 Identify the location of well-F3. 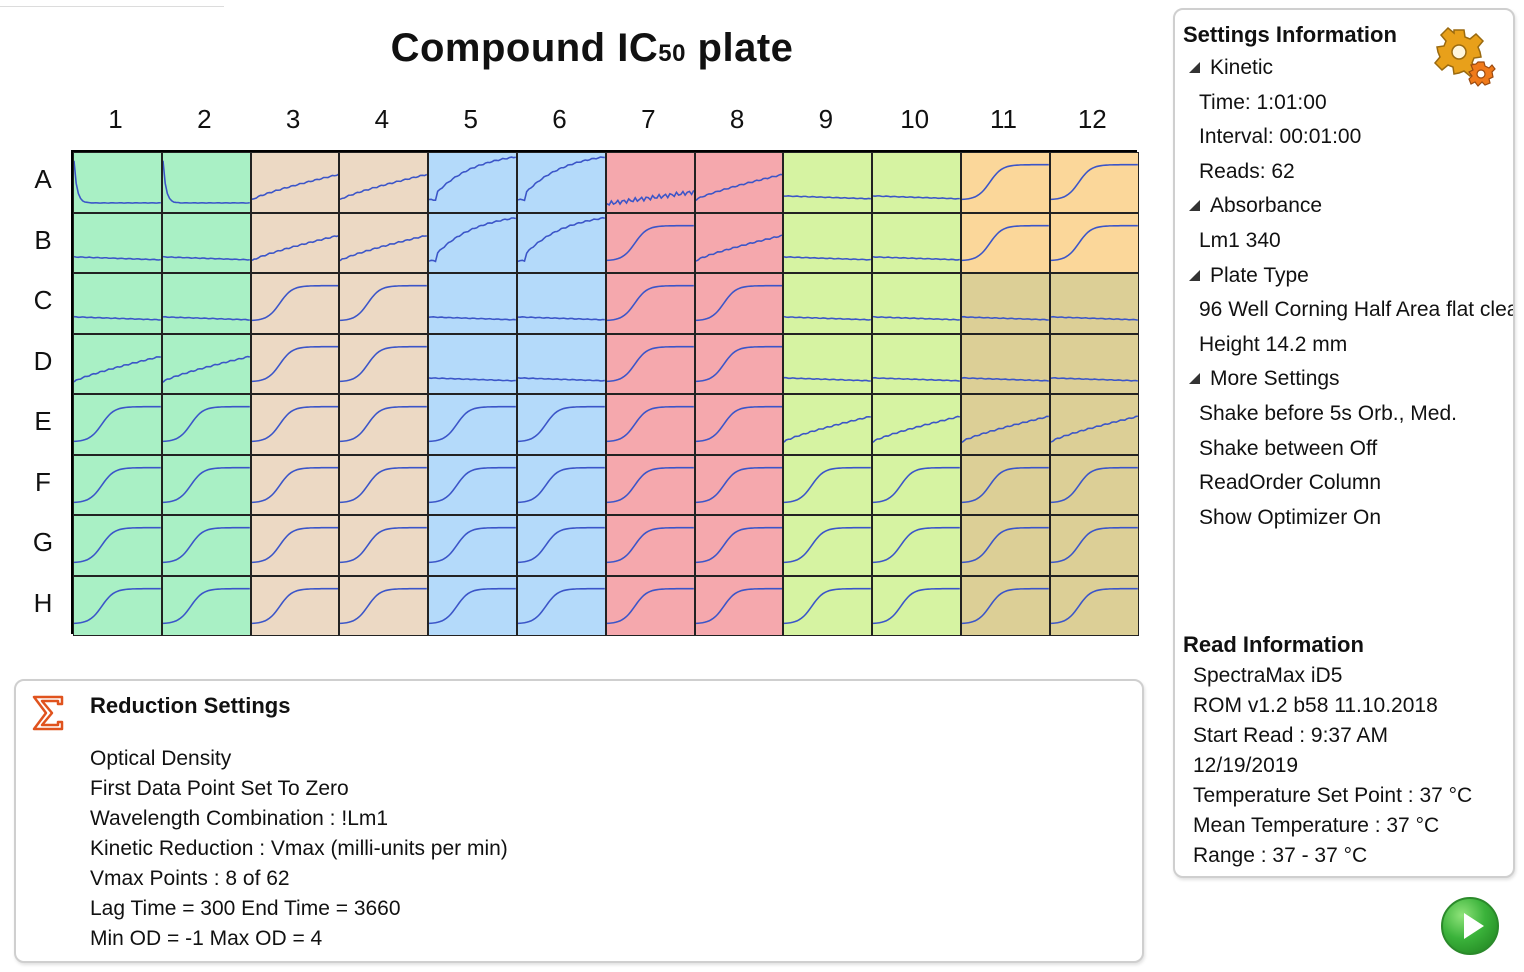
(295, 484).